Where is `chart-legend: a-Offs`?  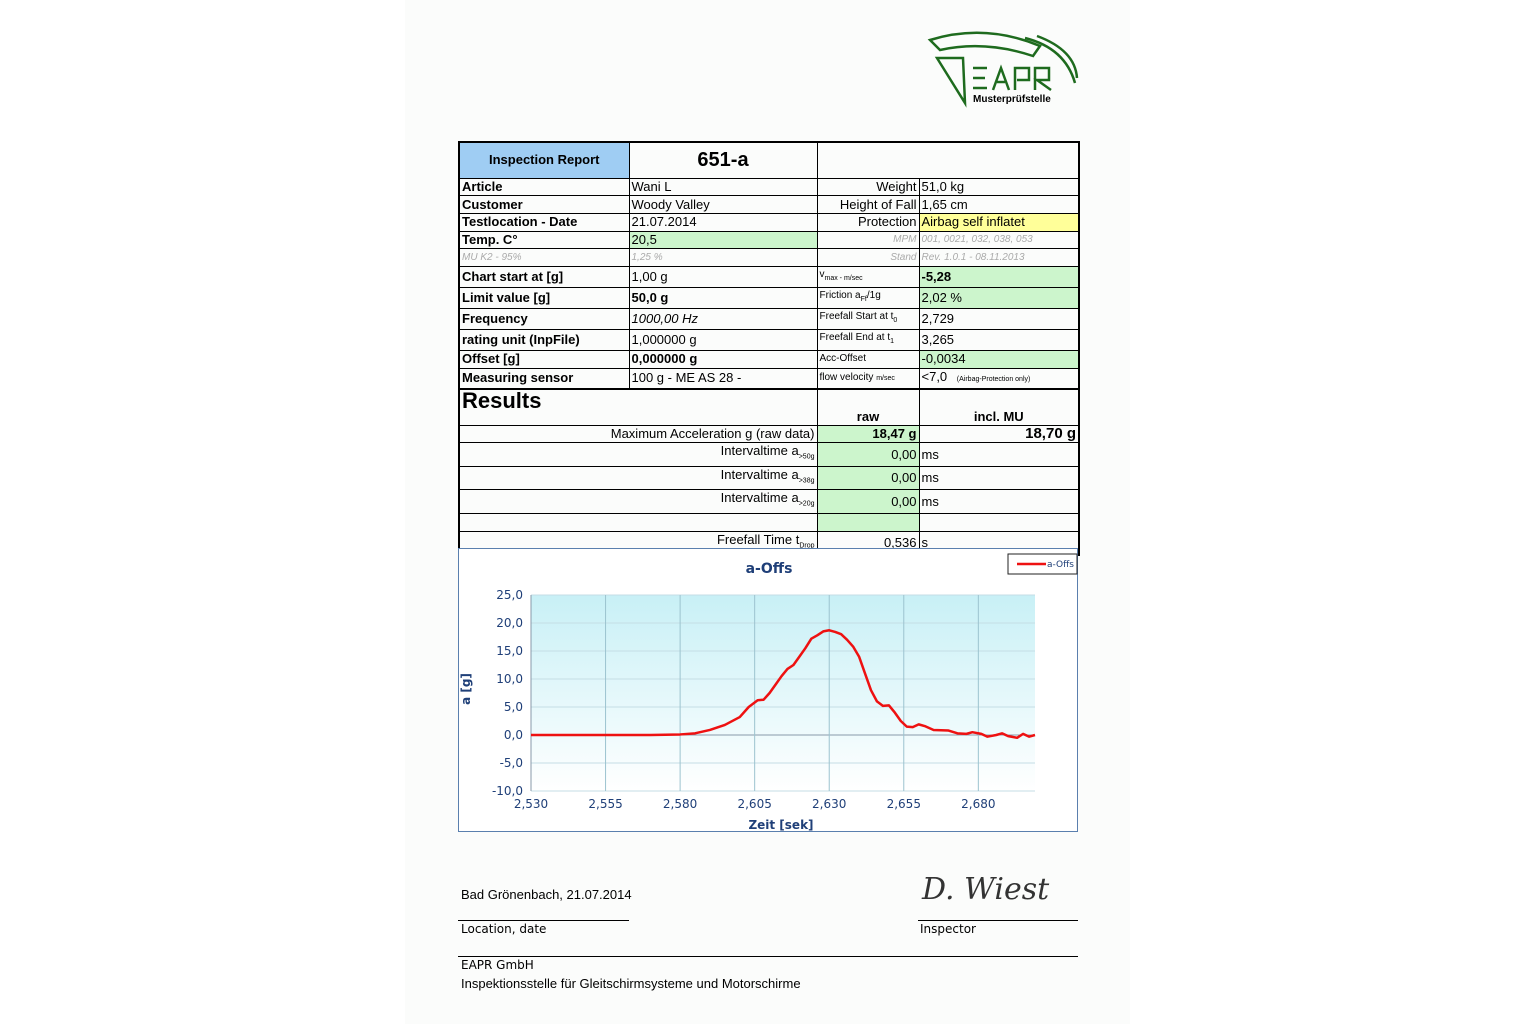 chart-legend: a-Offs is located at coordinates (1042, 564).